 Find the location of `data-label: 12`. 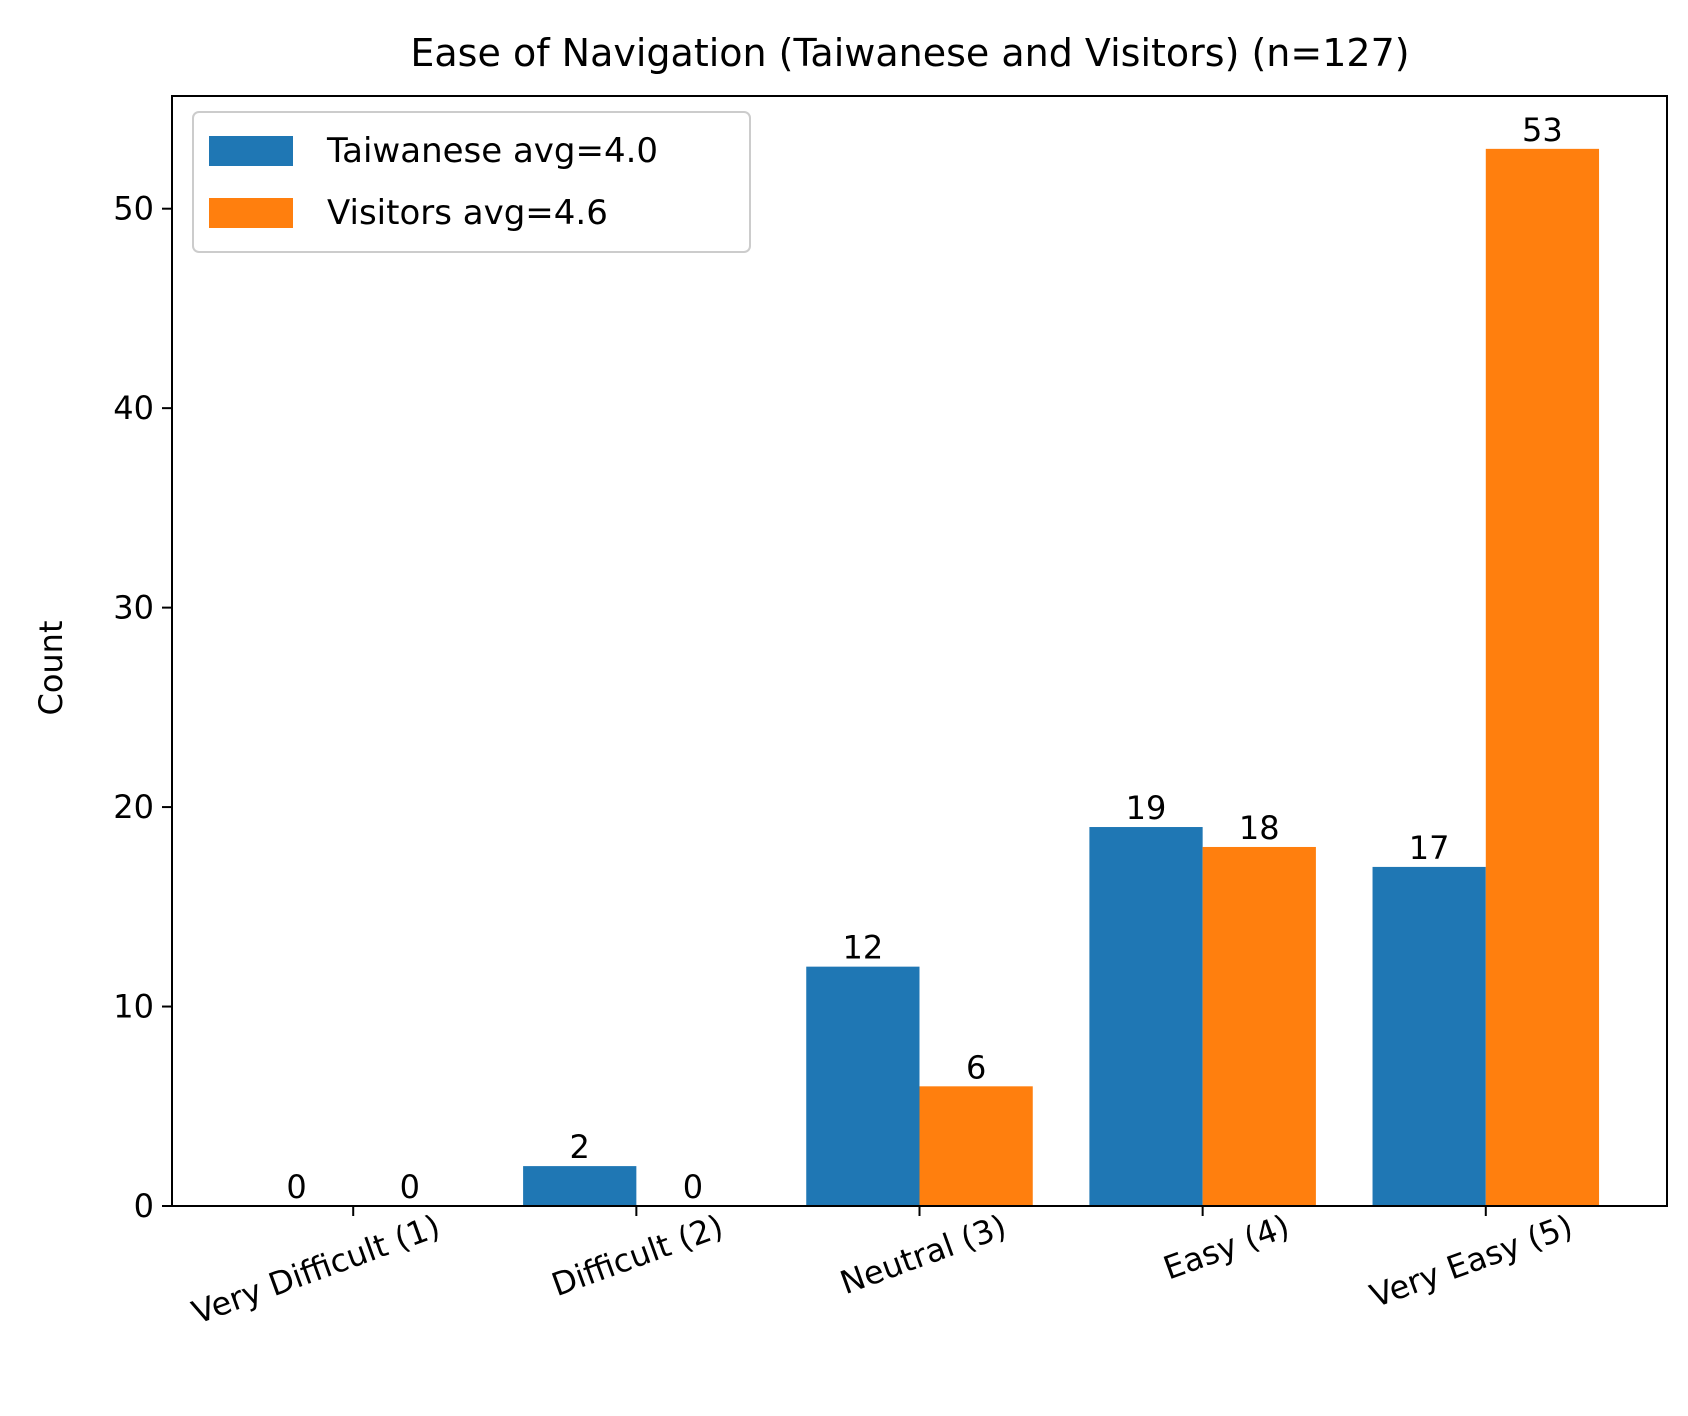

data-label: 12 is located at coordinates (863, 948).